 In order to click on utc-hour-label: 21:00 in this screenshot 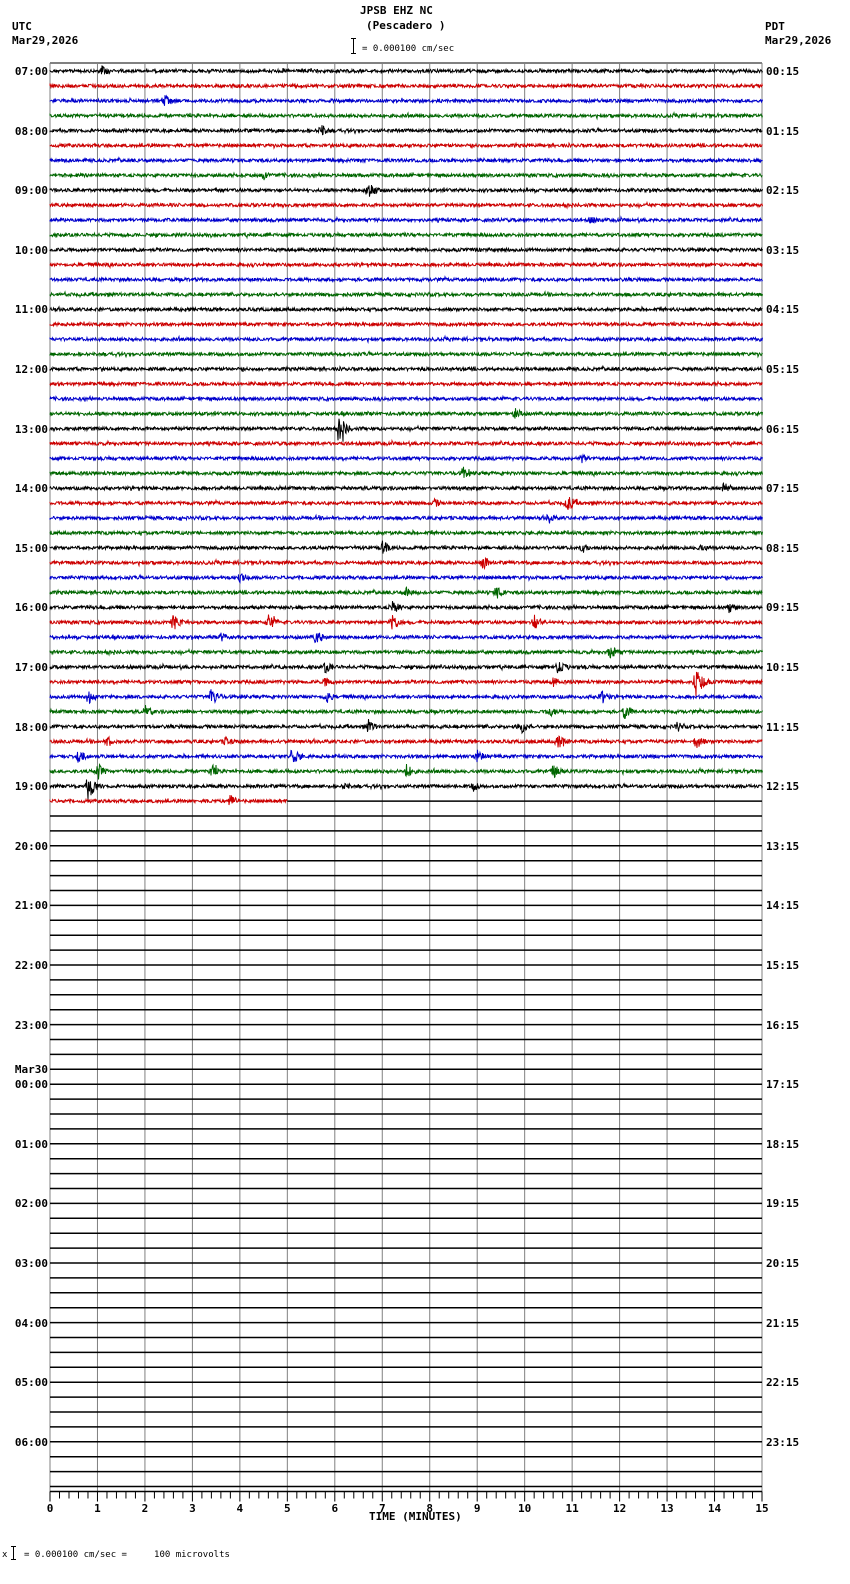, I will do `click(31, 906)`.